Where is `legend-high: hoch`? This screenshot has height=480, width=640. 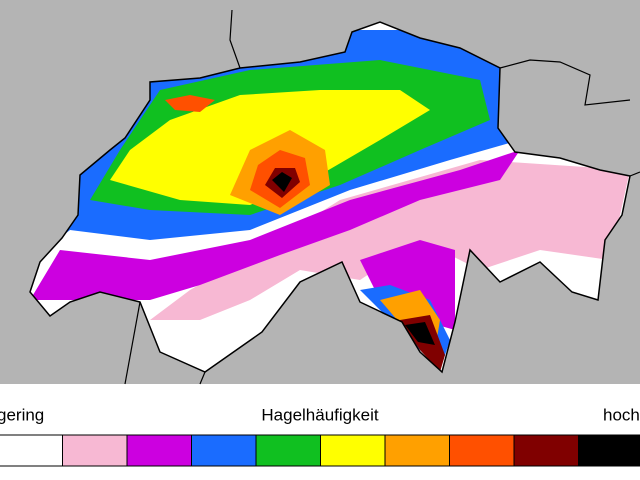
legend-high: hoch is located at coordinates (621, 414).